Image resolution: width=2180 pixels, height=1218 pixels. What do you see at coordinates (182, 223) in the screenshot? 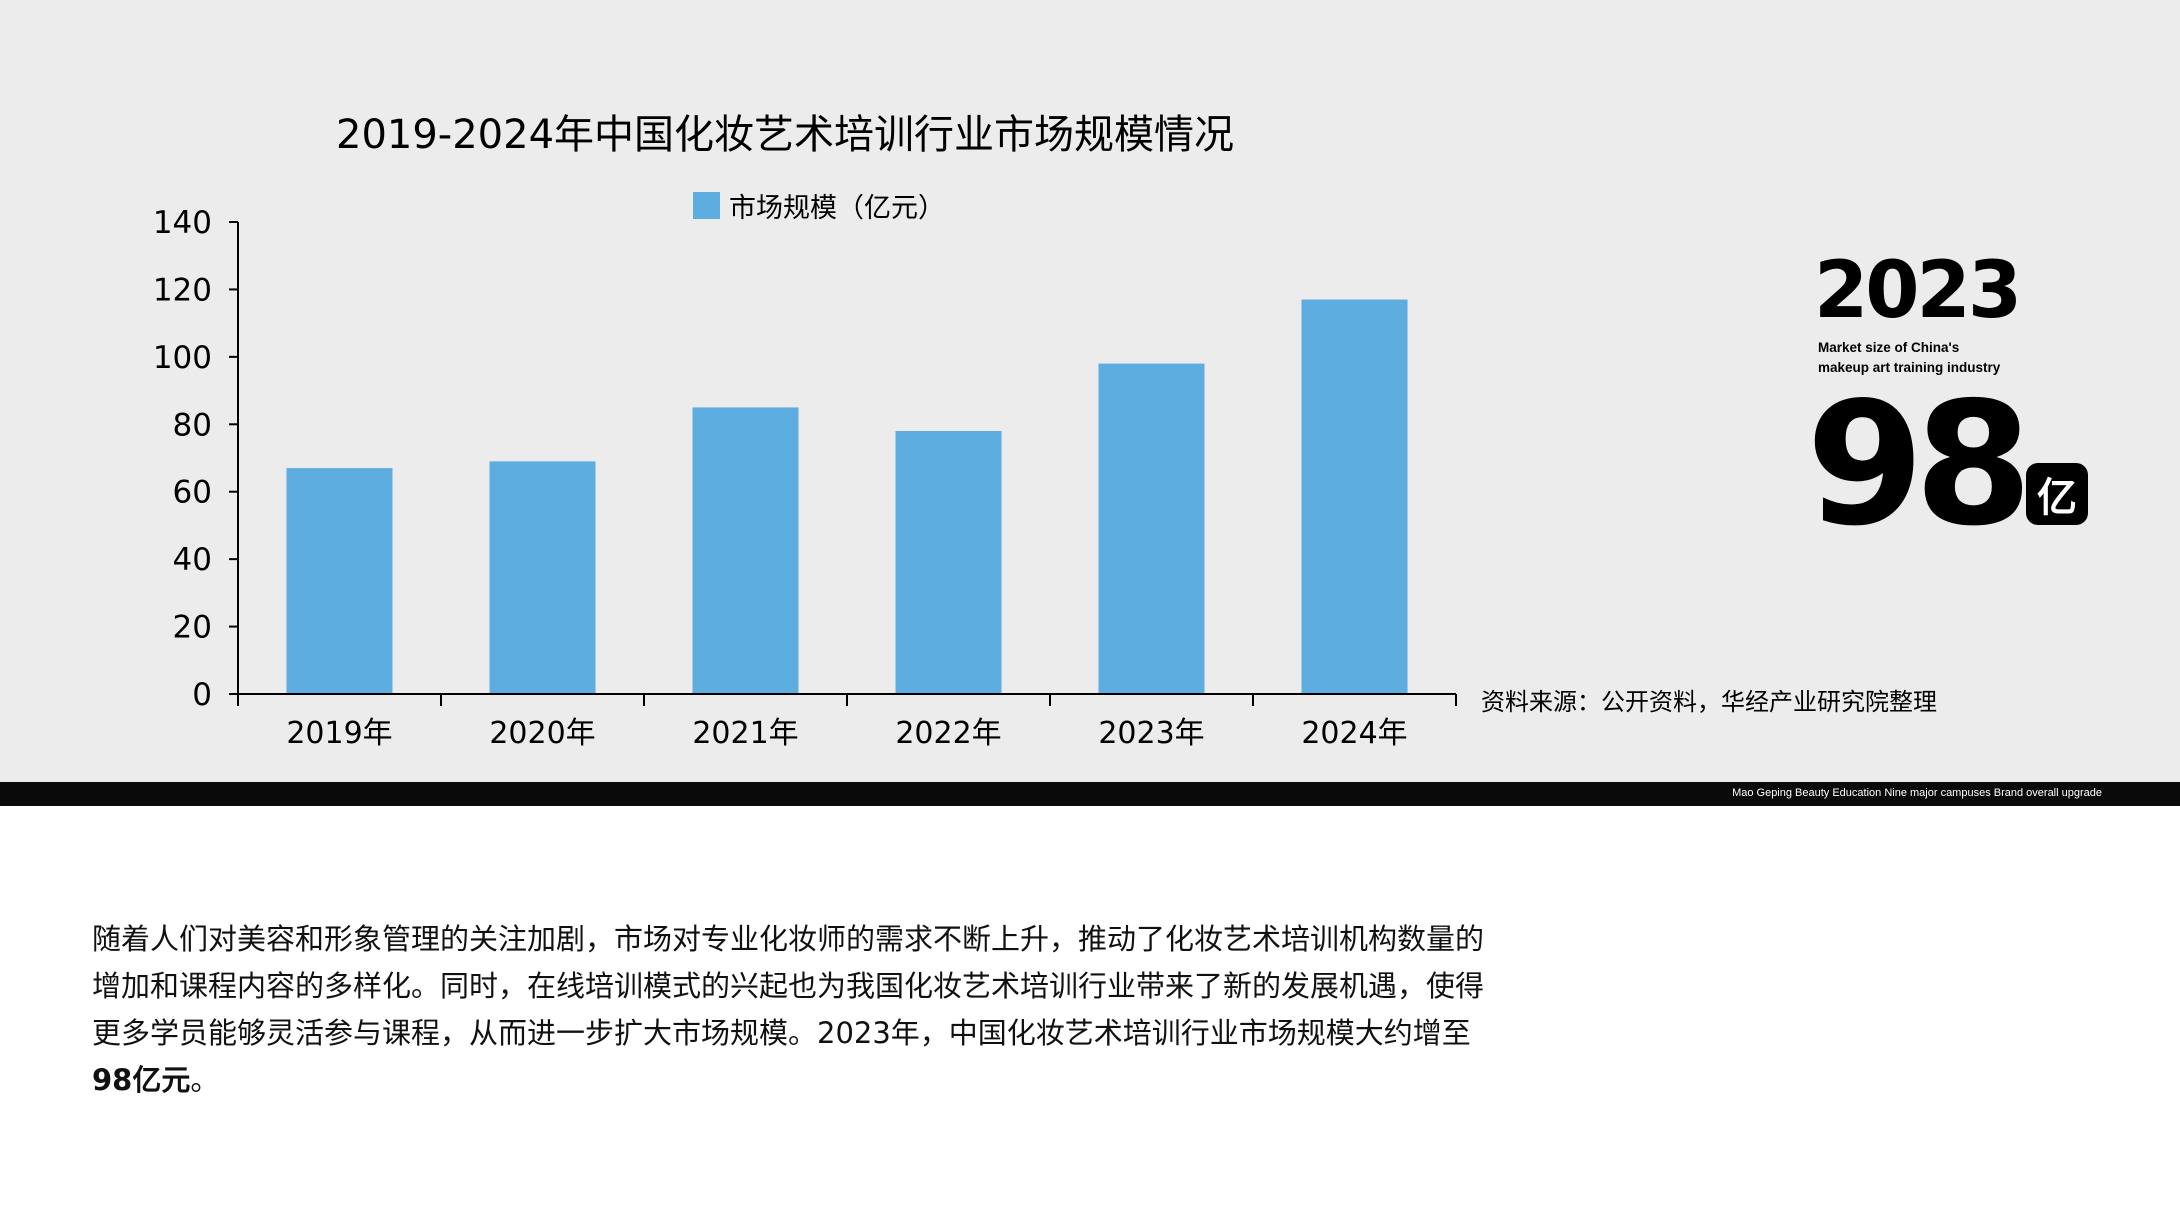
I see `y-tick-label-7: 140` at bounding box center [182, 223].